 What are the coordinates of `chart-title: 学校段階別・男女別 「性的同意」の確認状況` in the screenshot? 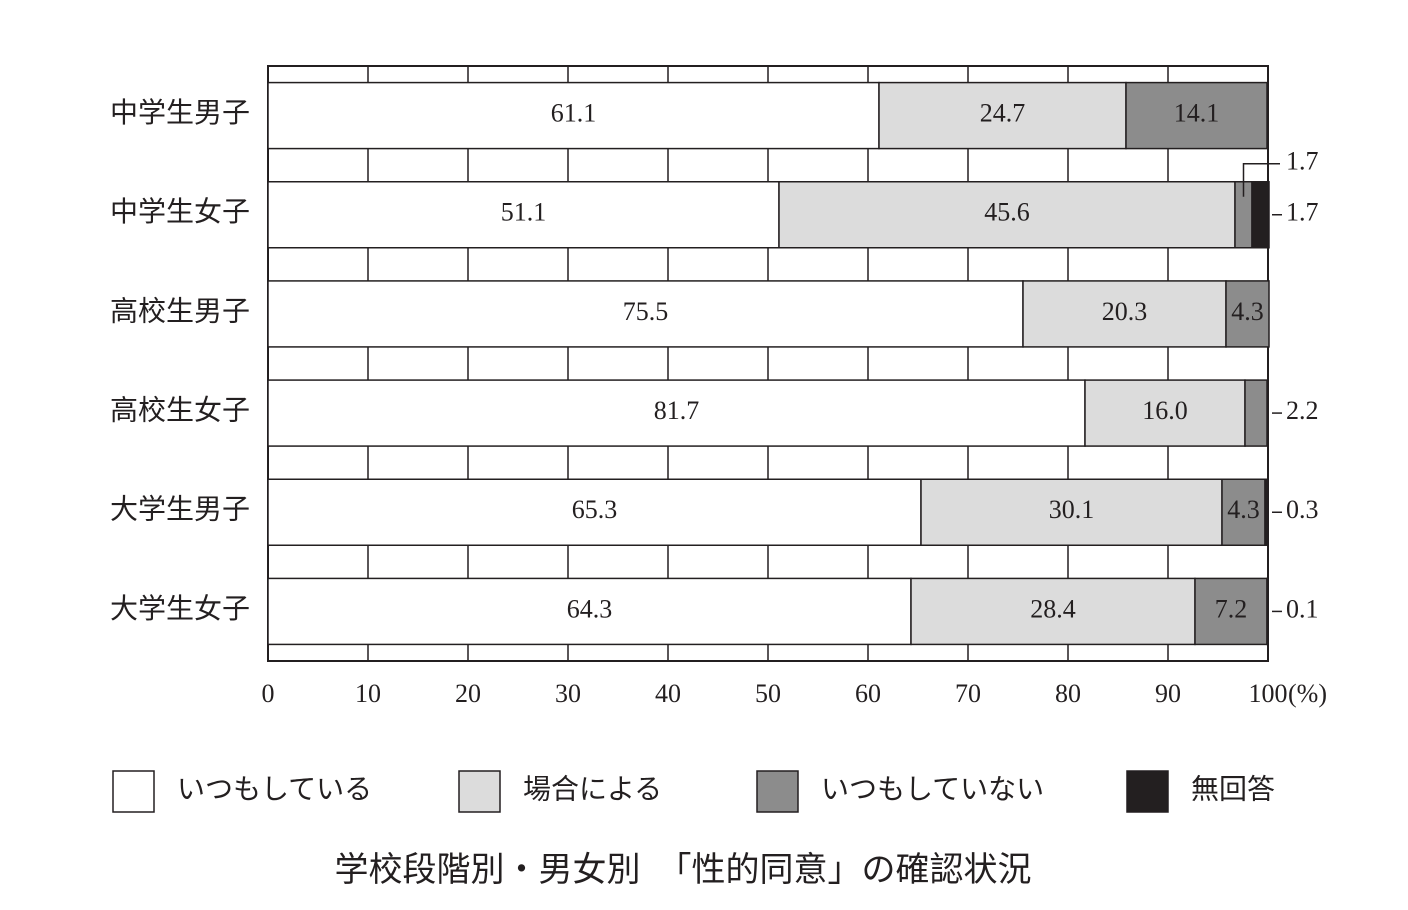 It's located at (683, 870).